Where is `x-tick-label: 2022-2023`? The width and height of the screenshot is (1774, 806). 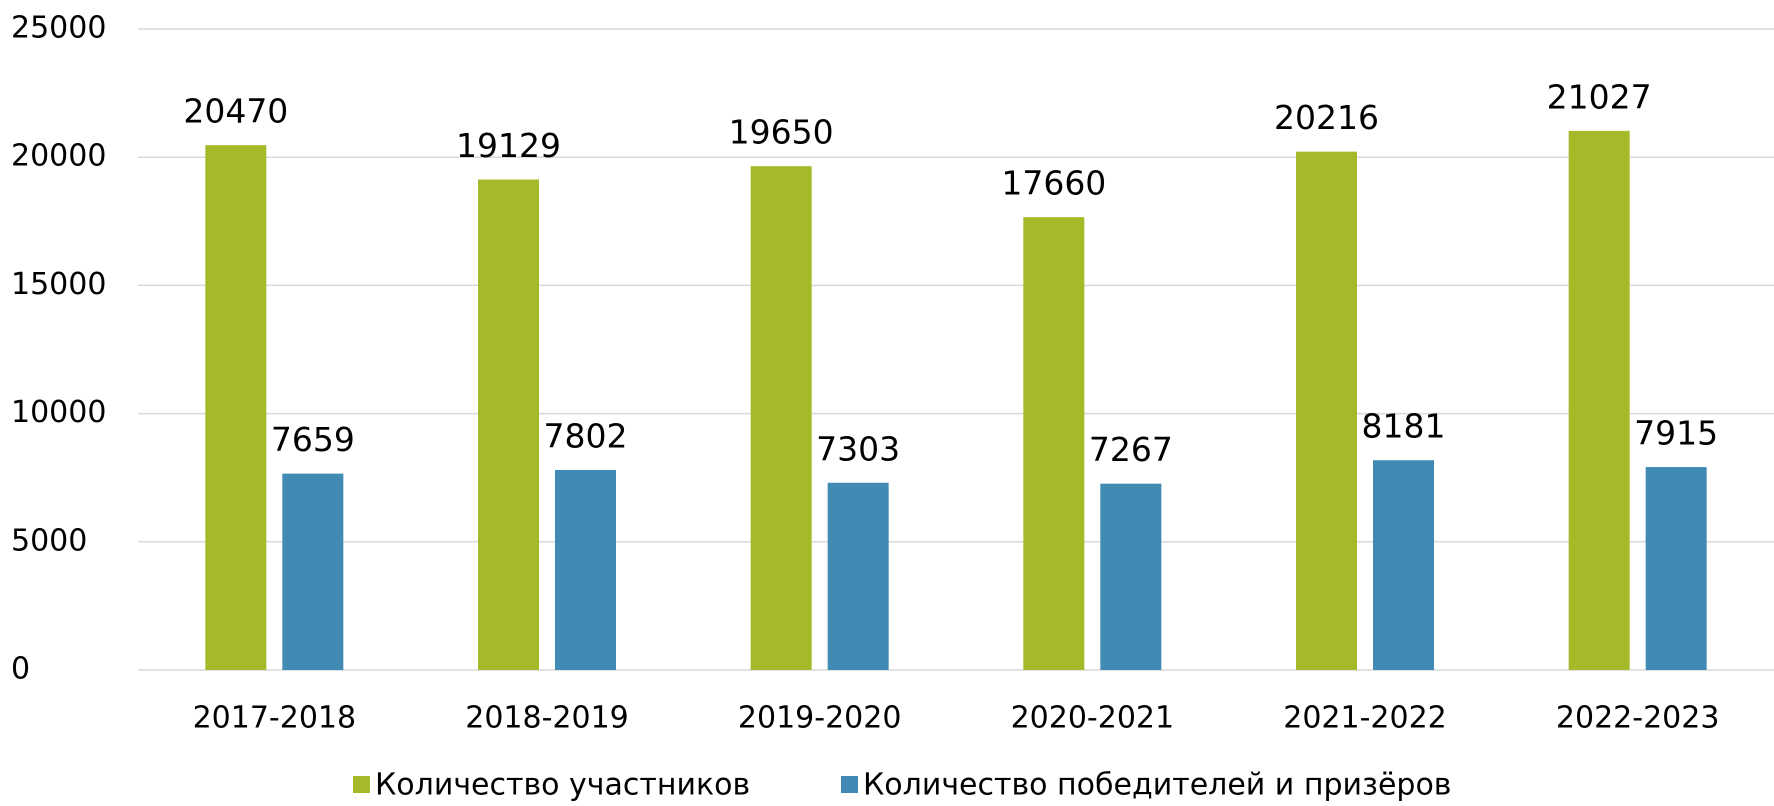
x-tick-label: 2022-2023 is located at coordinates (1638, 718).